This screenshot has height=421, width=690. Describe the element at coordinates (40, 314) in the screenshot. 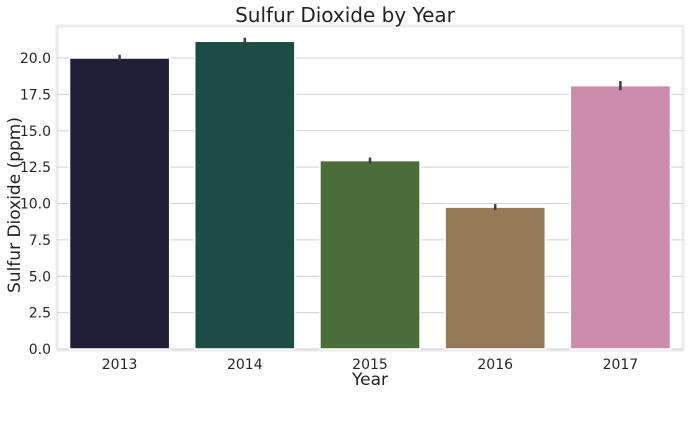

I see `y-tick-label: 2.5` at that location.